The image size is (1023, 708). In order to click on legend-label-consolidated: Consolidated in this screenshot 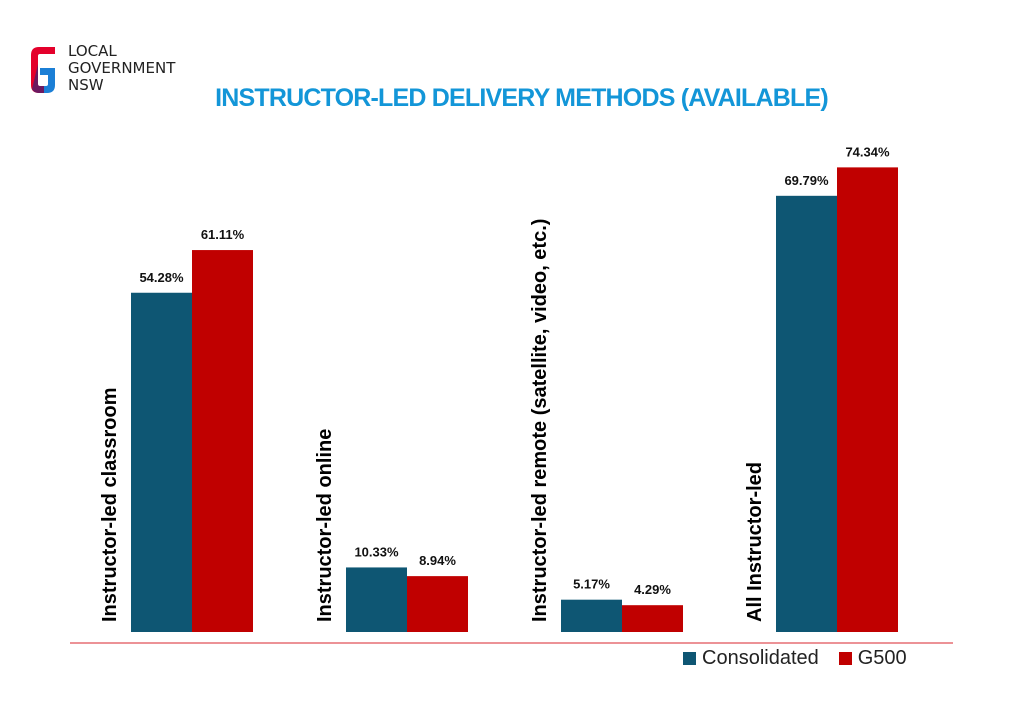, I will do `click(760, 658)`.